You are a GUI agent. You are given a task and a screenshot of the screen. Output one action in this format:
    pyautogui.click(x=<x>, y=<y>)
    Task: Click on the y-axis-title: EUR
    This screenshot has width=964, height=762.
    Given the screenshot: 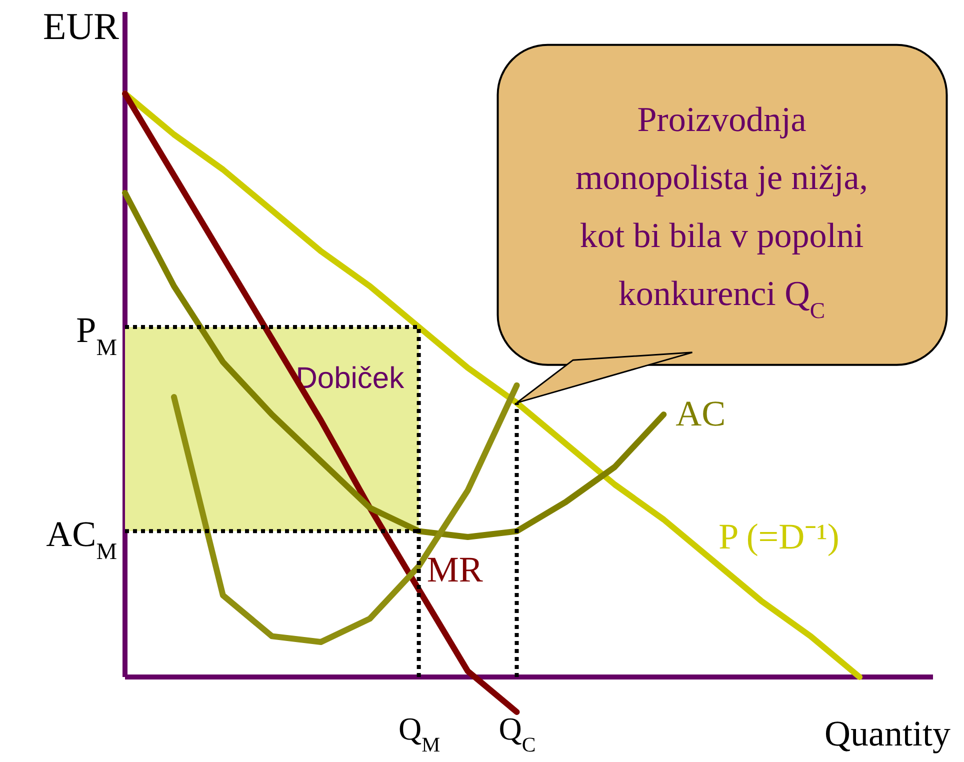 What is the action you would take?
    pyautogui.click(x=81, y=27)
    